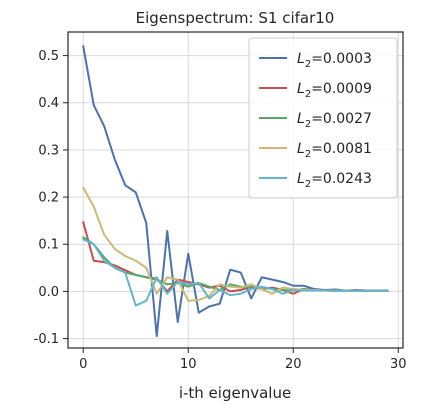  Describe the element at coordinates (334, 150) in the screenshot. I see `legend-entry-label: L2=0.0081` at that location.